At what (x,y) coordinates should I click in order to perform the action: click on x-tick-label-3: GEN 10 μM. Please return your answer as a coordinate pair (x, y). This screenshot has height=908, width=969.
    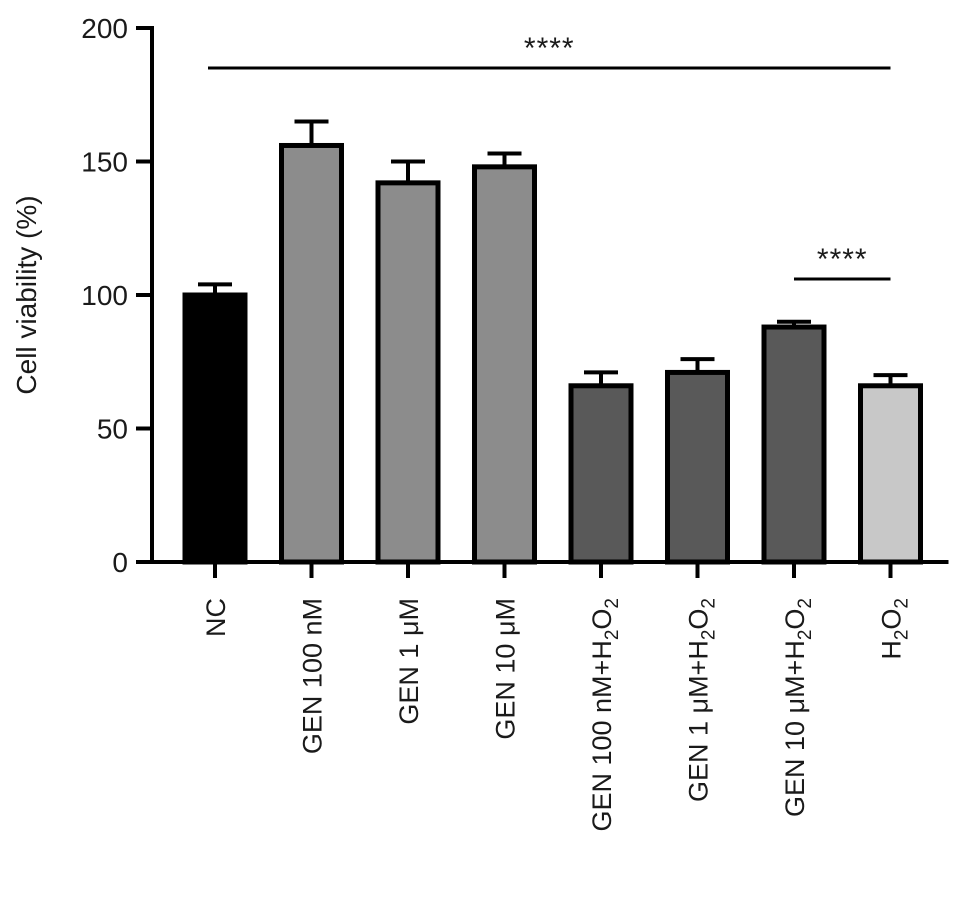
    Looking at the image, I should click on (506, 669).